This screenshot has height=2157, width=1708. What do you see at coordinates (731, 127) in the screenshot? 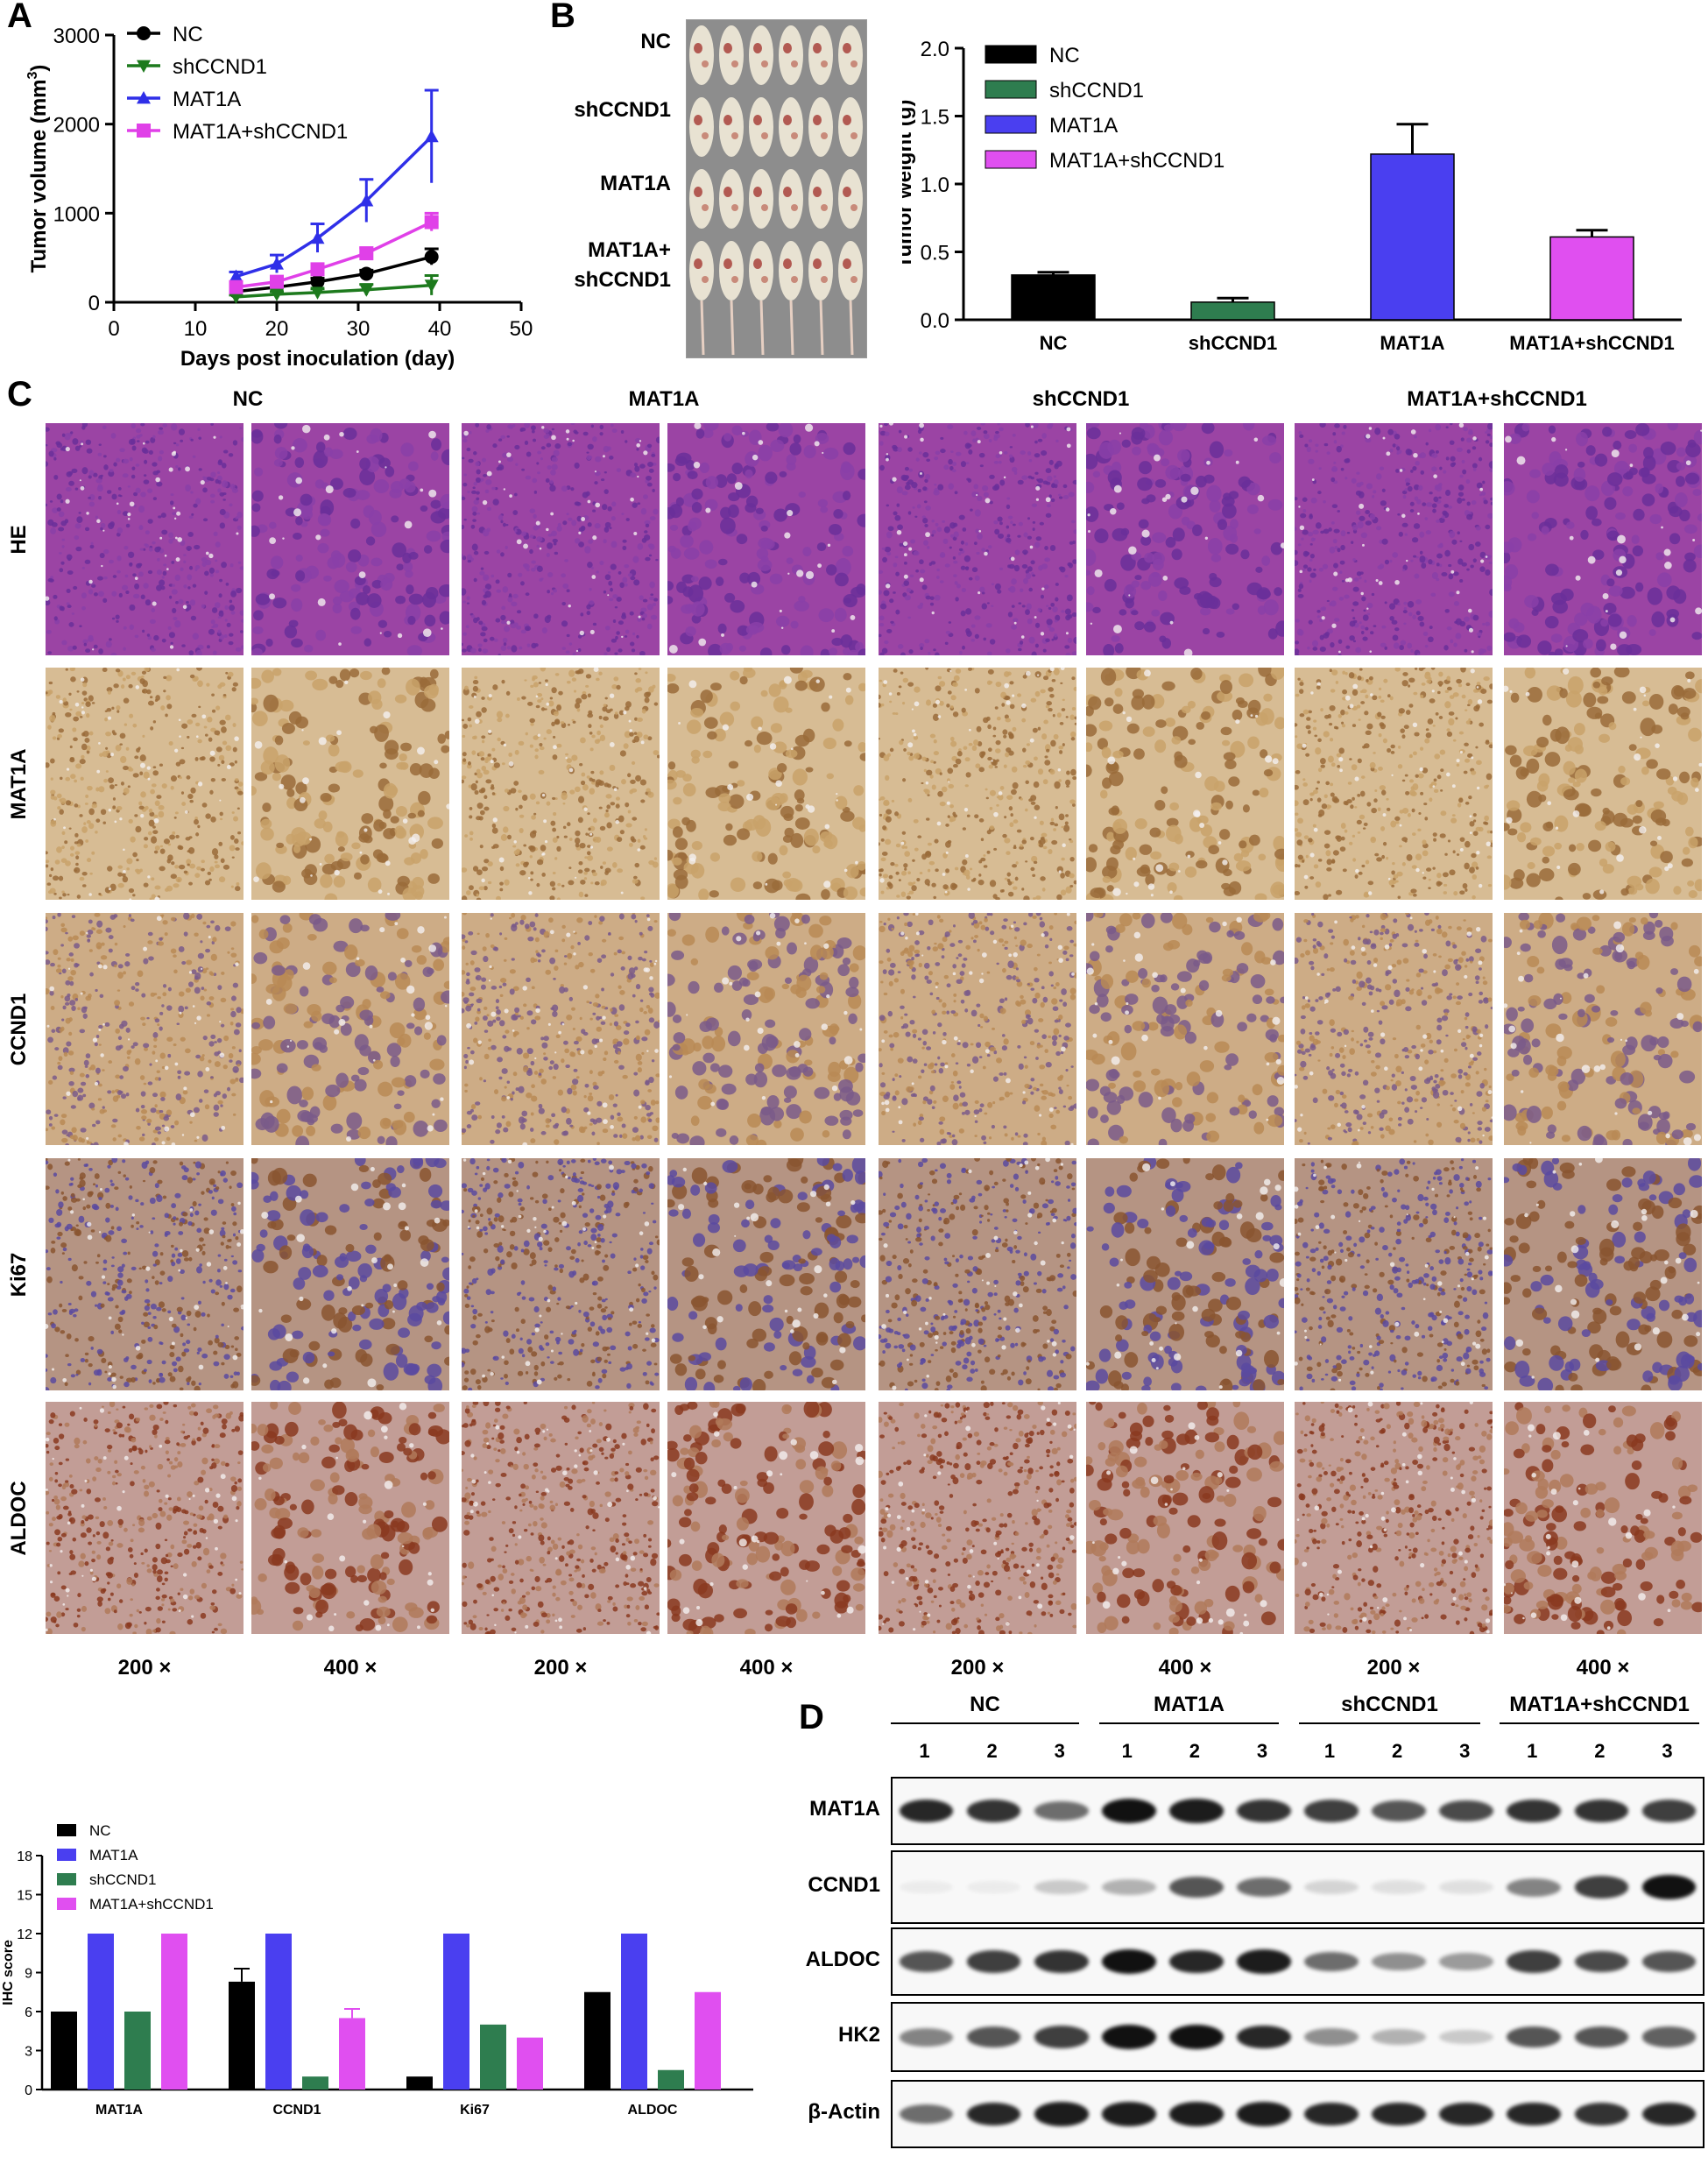
I see `mouse` at bounding box center [731, 127].